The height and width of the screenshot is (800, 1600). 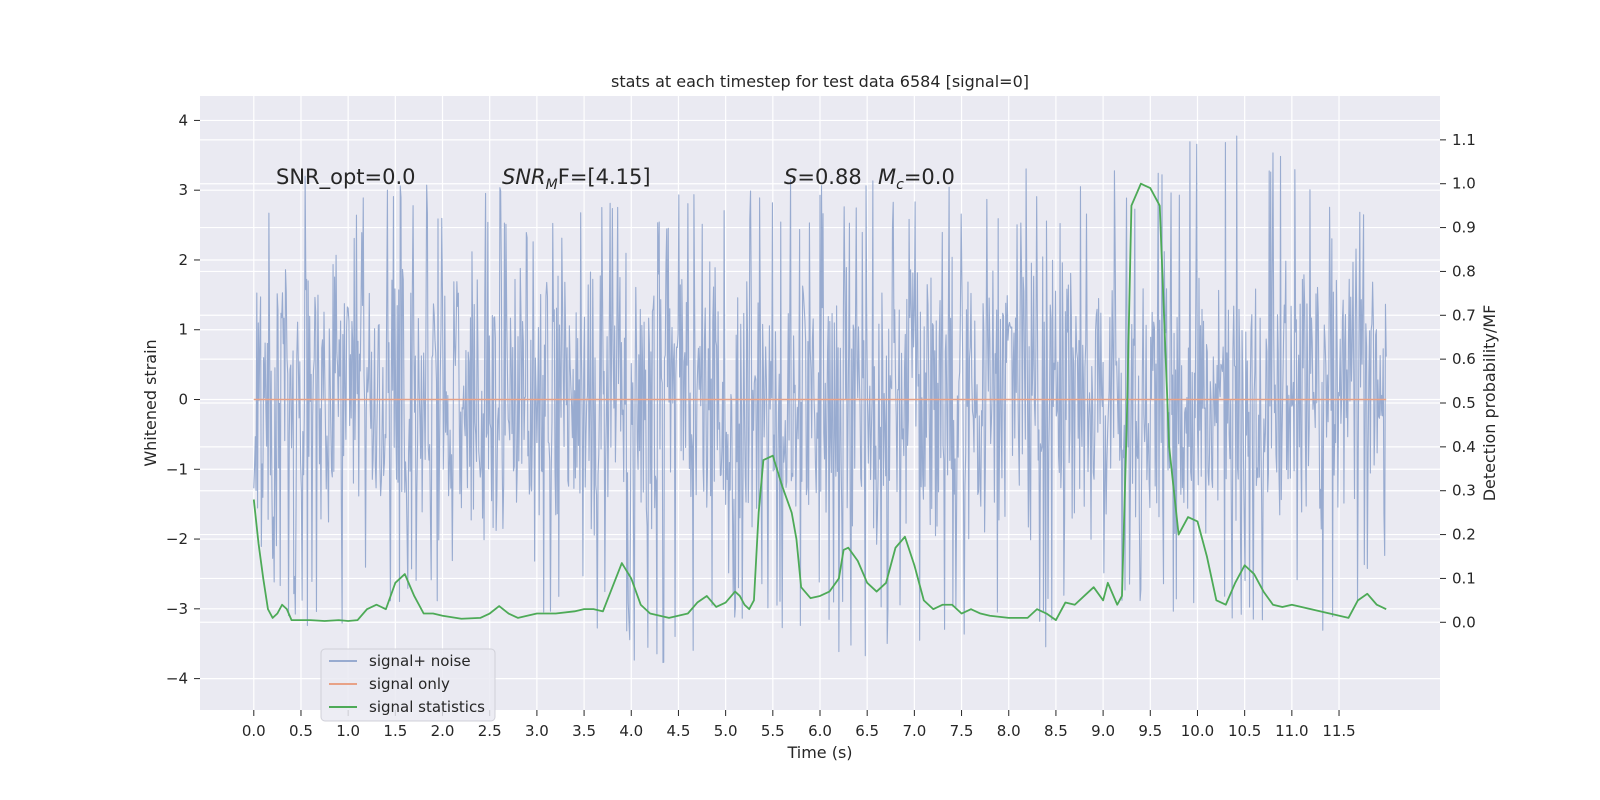 I want to click on x-tick-label: 0.0, so click(x=254, y=731).